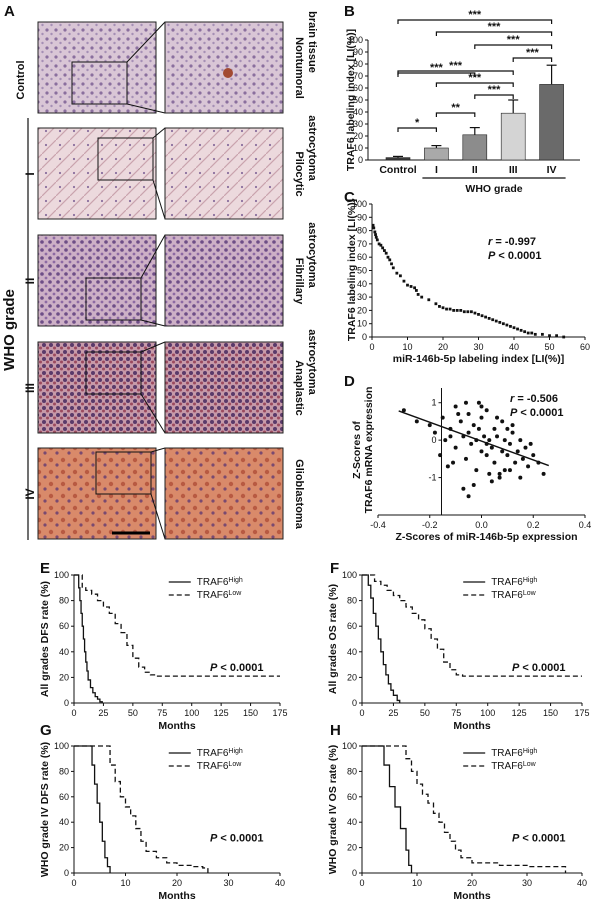 The width and height of the screenshot is (600, 907). What do you see at coordinates (362, 284) in the screenshot?
I see `c-ytick-label: 40` at bounding box center [362, 284].